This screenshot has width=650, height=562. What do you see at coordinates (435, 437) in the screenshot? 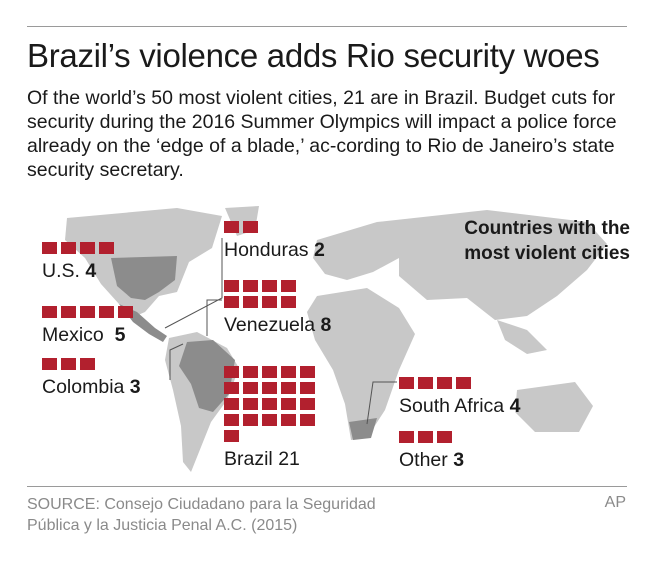
I see `squares-other` at bounding box center [435, 437].